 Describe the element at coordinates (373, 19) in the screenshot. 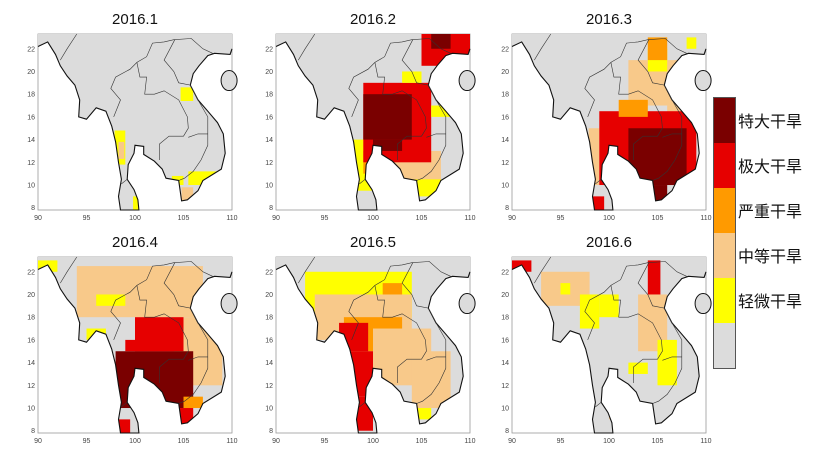

I see `panel-title: 2016.2` at that location.